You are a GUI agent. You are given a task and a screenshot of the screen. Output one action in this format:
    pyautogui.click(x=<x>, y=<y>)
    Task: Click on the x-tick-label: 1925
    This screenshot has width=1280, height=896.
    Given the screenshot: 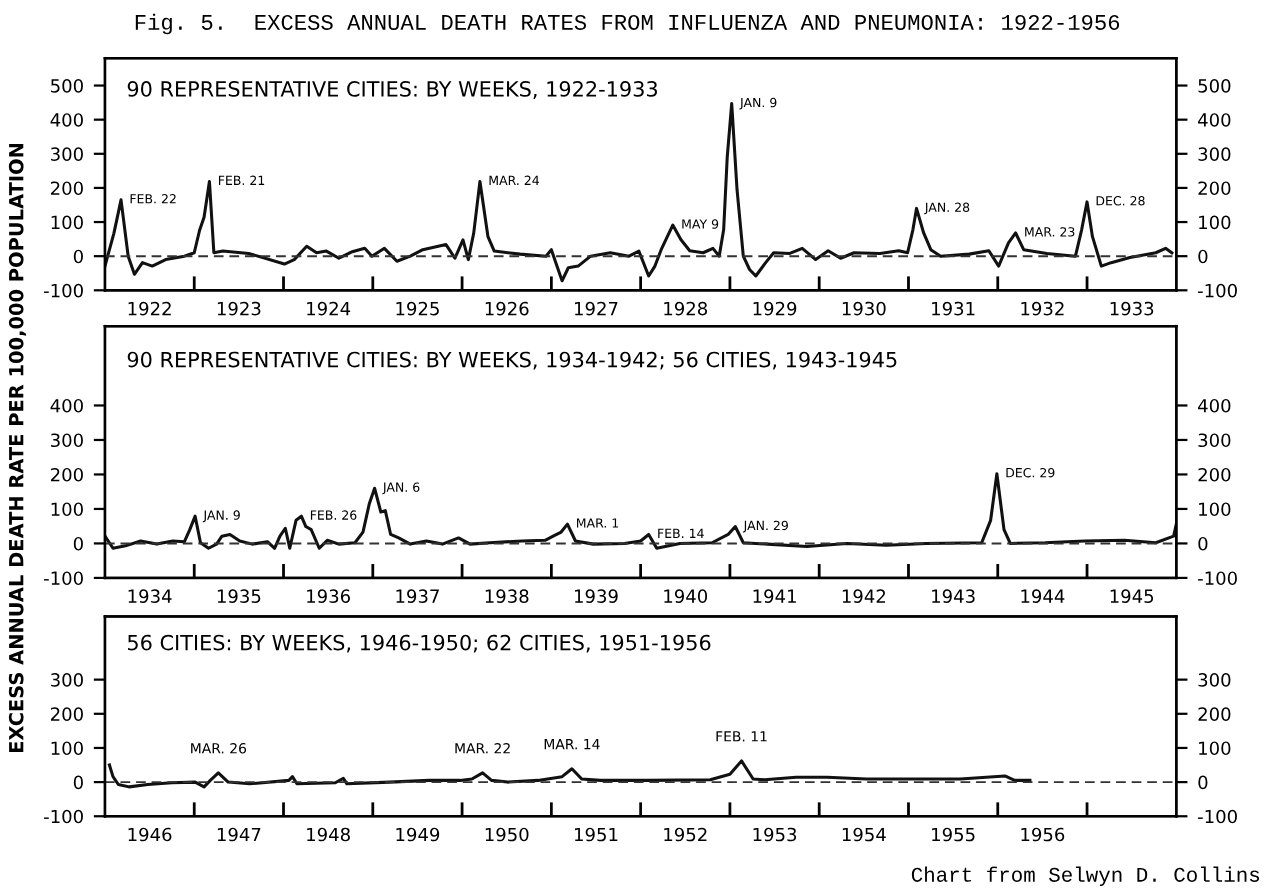 What is the action you would take?
    pyautogui.click(x=417, y=308)
    